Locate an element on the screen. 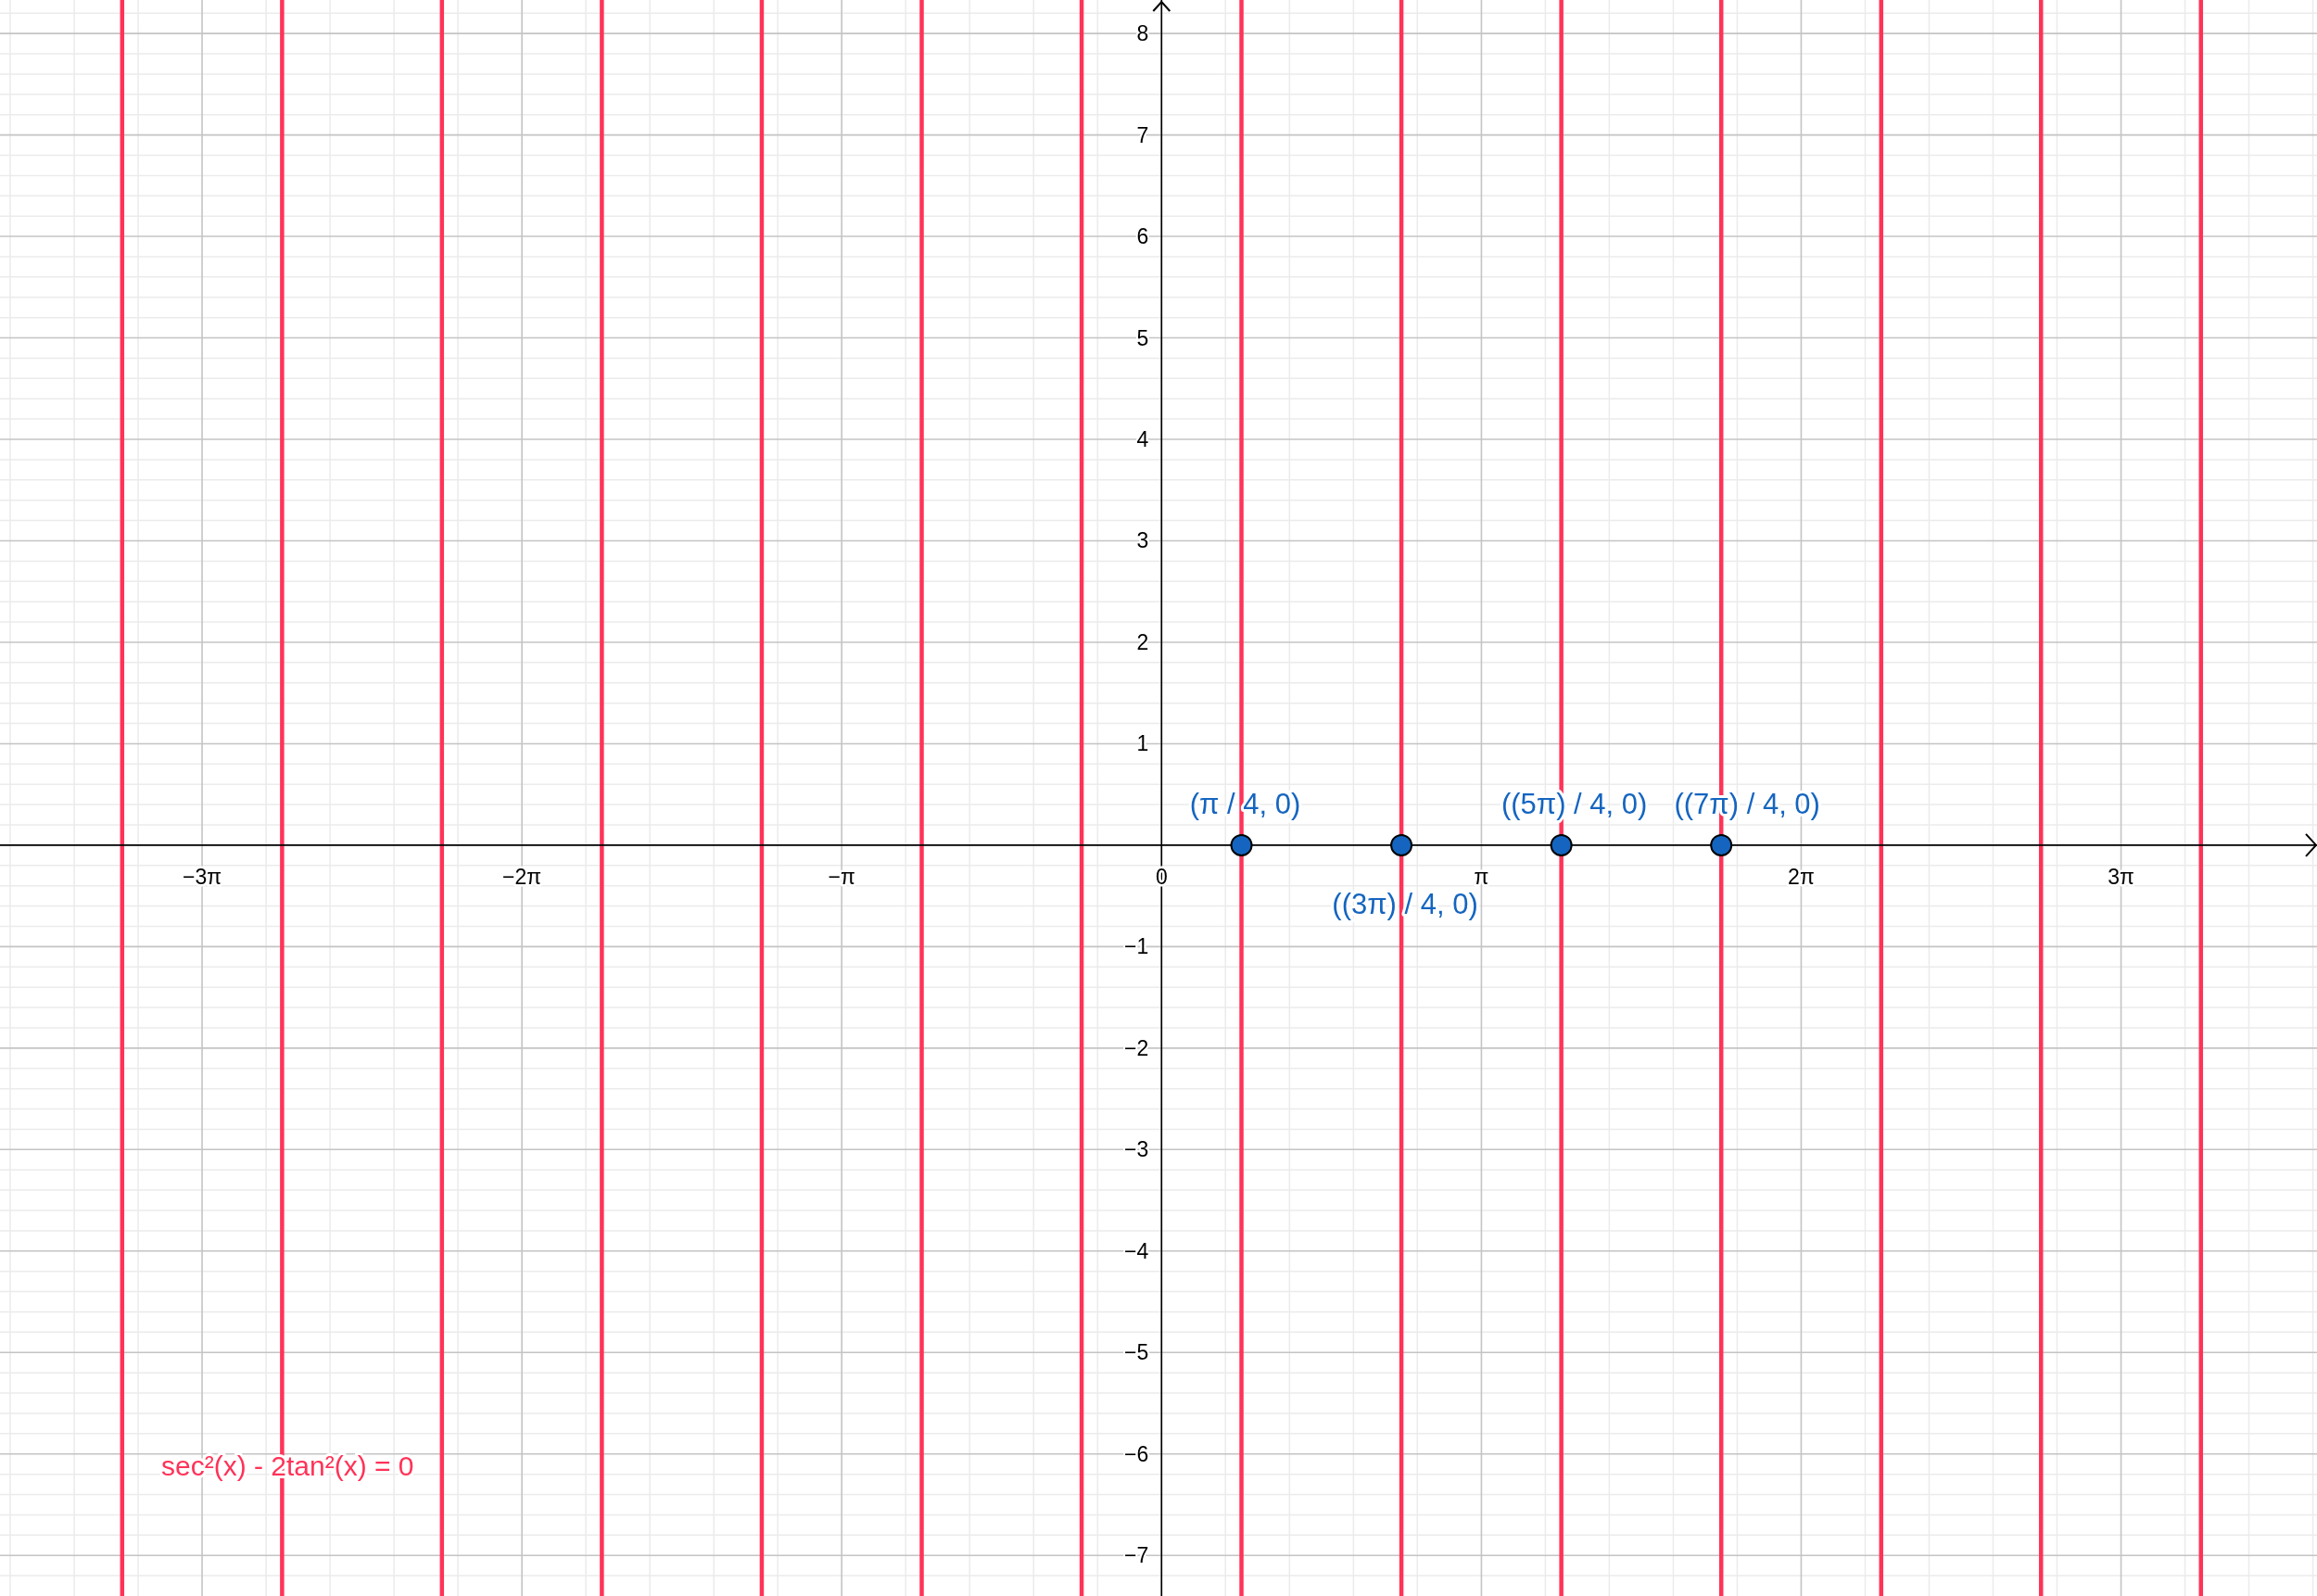 This screenshot has height=1596, width=2317. y-tick-label: 3 is located at coordinates (1142, 540).